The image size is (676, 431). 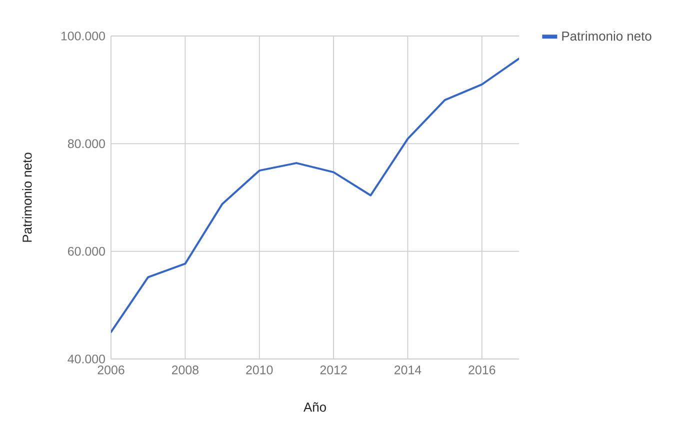 I want to click on x-tick-label: 2006, so click(x=111, y=370).